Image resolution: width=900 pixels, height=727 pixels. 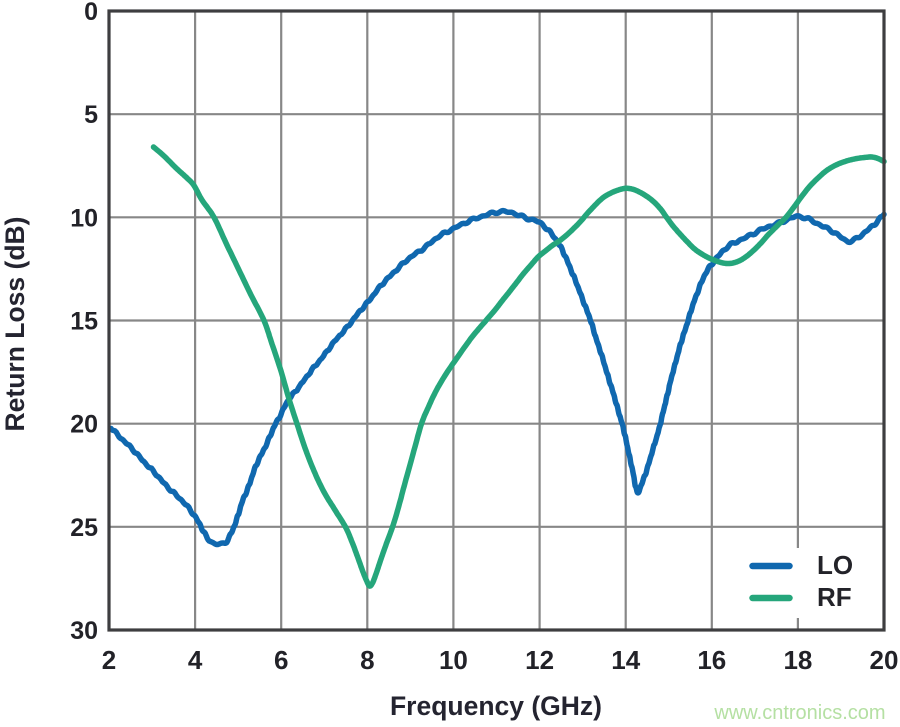 I want to click on svg-text: www.cntronics.com, so click(x=799, y=713).